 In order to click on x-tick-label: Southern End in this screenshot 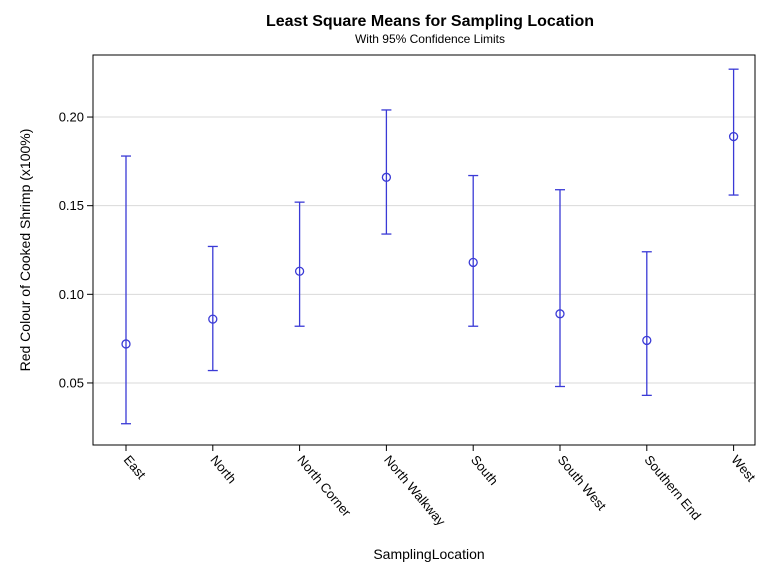, I will do `click(673, 487)`.